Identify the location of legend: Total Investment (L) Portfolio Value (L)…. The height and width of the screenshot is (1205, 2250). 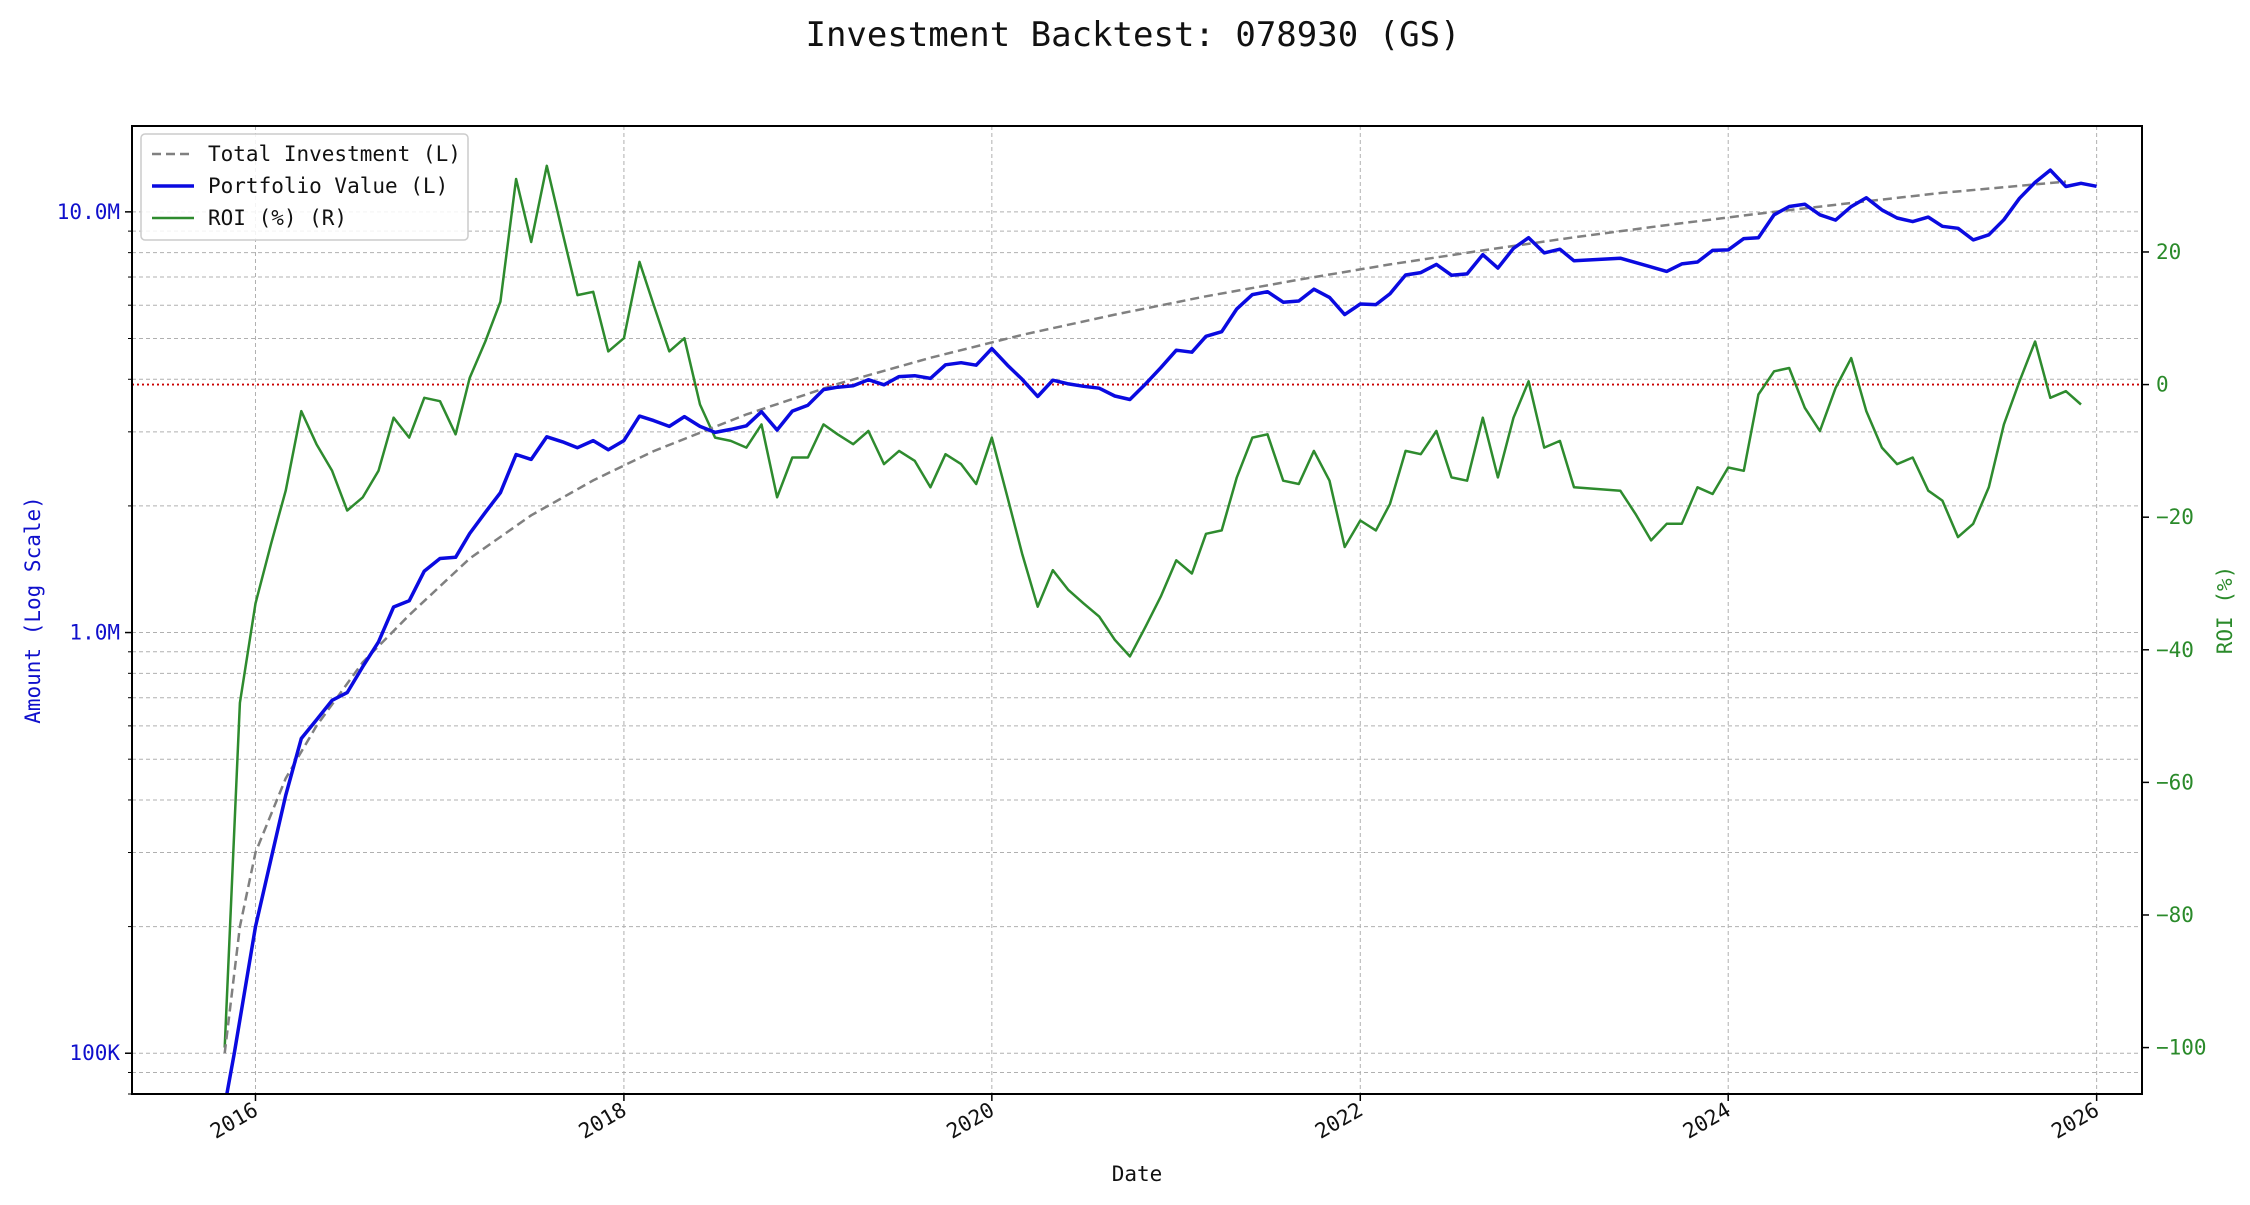
(304, 187).